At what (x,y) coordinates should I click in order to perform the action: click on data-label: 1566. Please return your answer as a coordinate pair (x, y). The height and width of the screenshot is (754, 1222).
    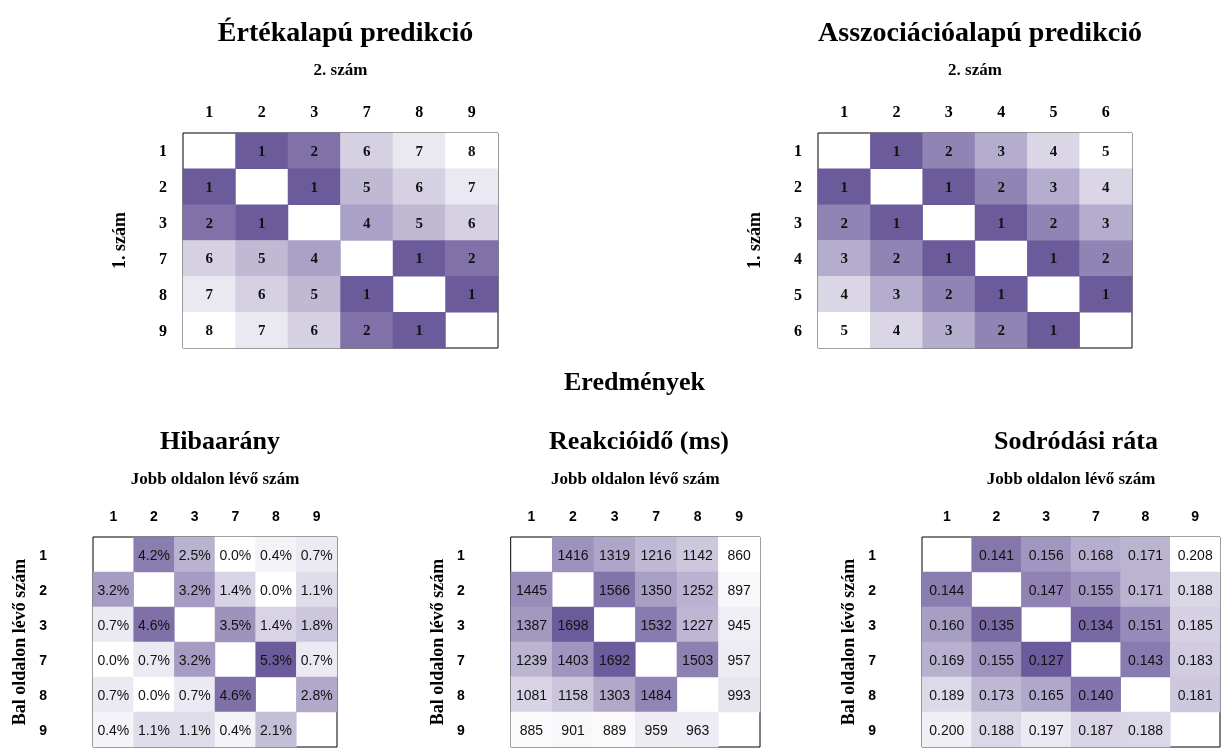
    Looking at the image, I should click on (614, 589).